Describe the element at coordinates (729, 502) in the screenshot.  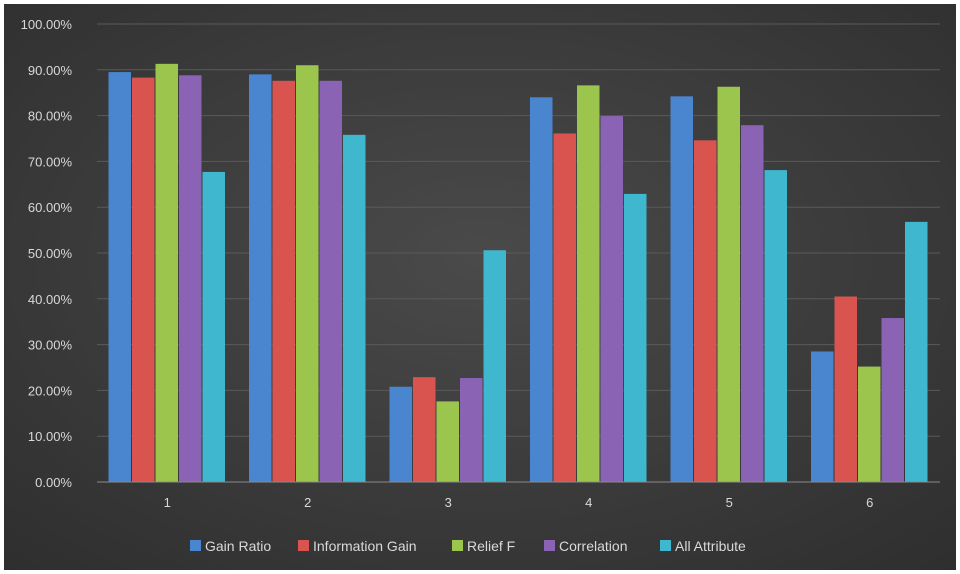
I see `x-tick-label: 5` at that location.